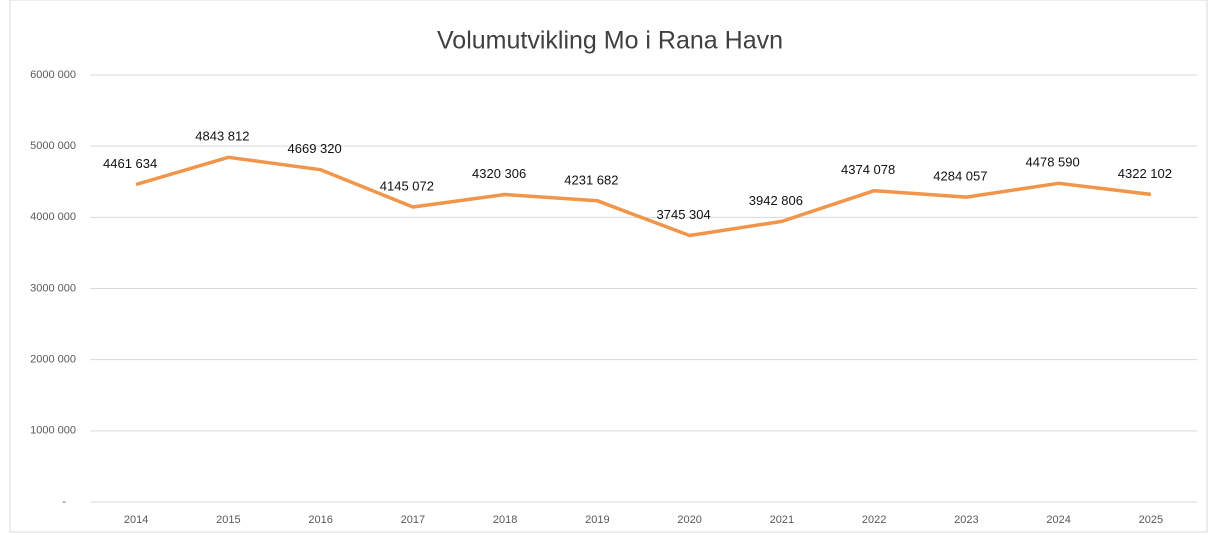  I want to click on y-tick-label: -, so click(64, 502).